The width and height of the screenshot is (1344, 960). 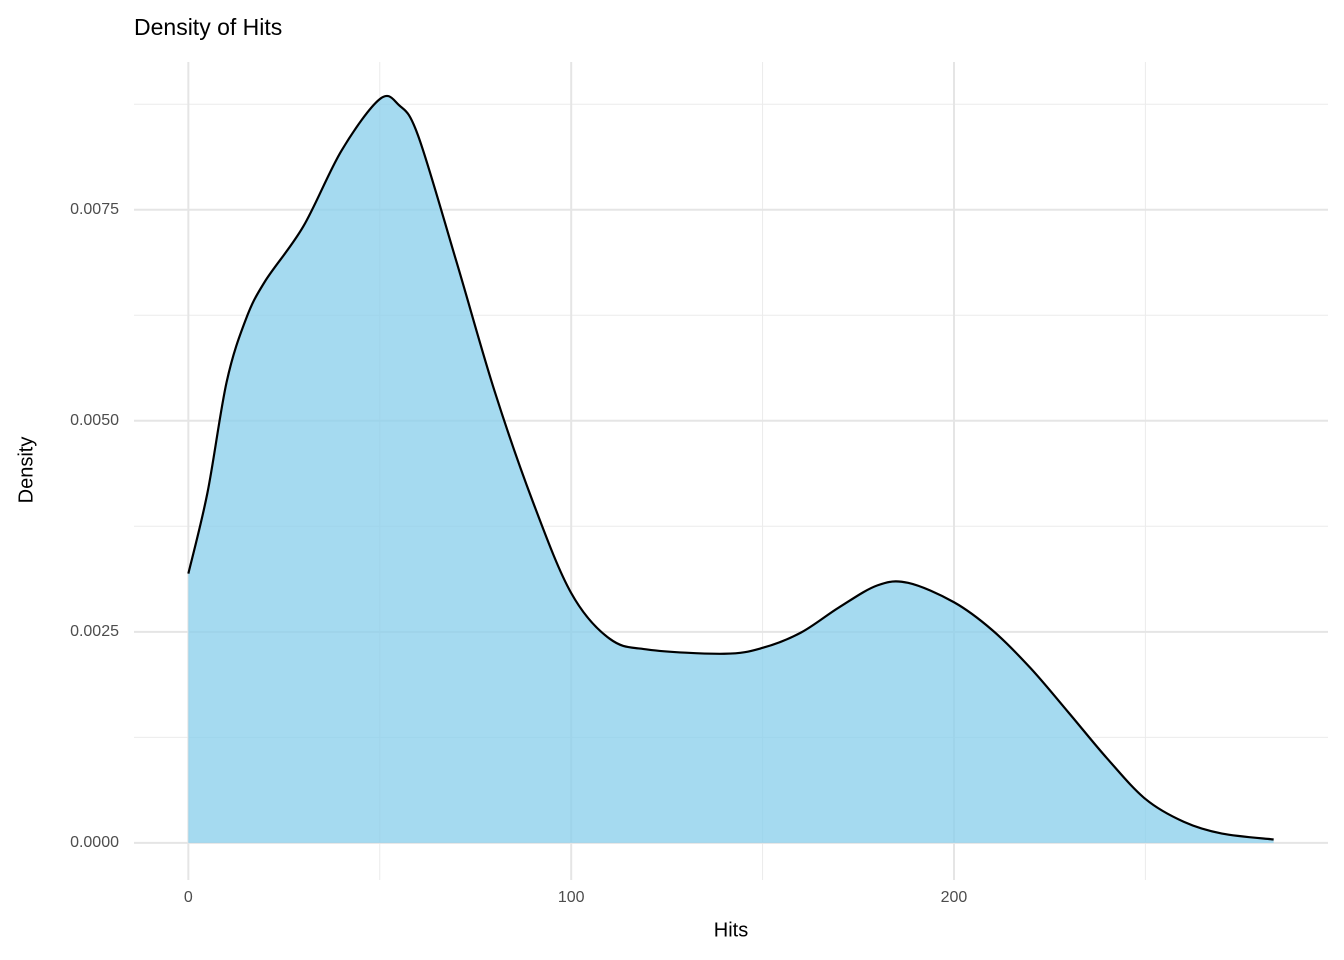 What do you see at coordinates (954, 897) in the screenshot?
I see `x-tick-label: 200` at bounding box center [954, 897].